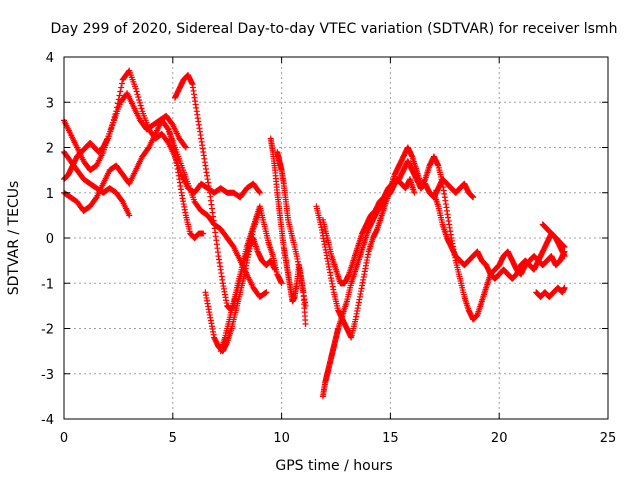  Describe the element at coordinates (47, 420) in the screenshot. I see `y-tick-label: -4` at that location.